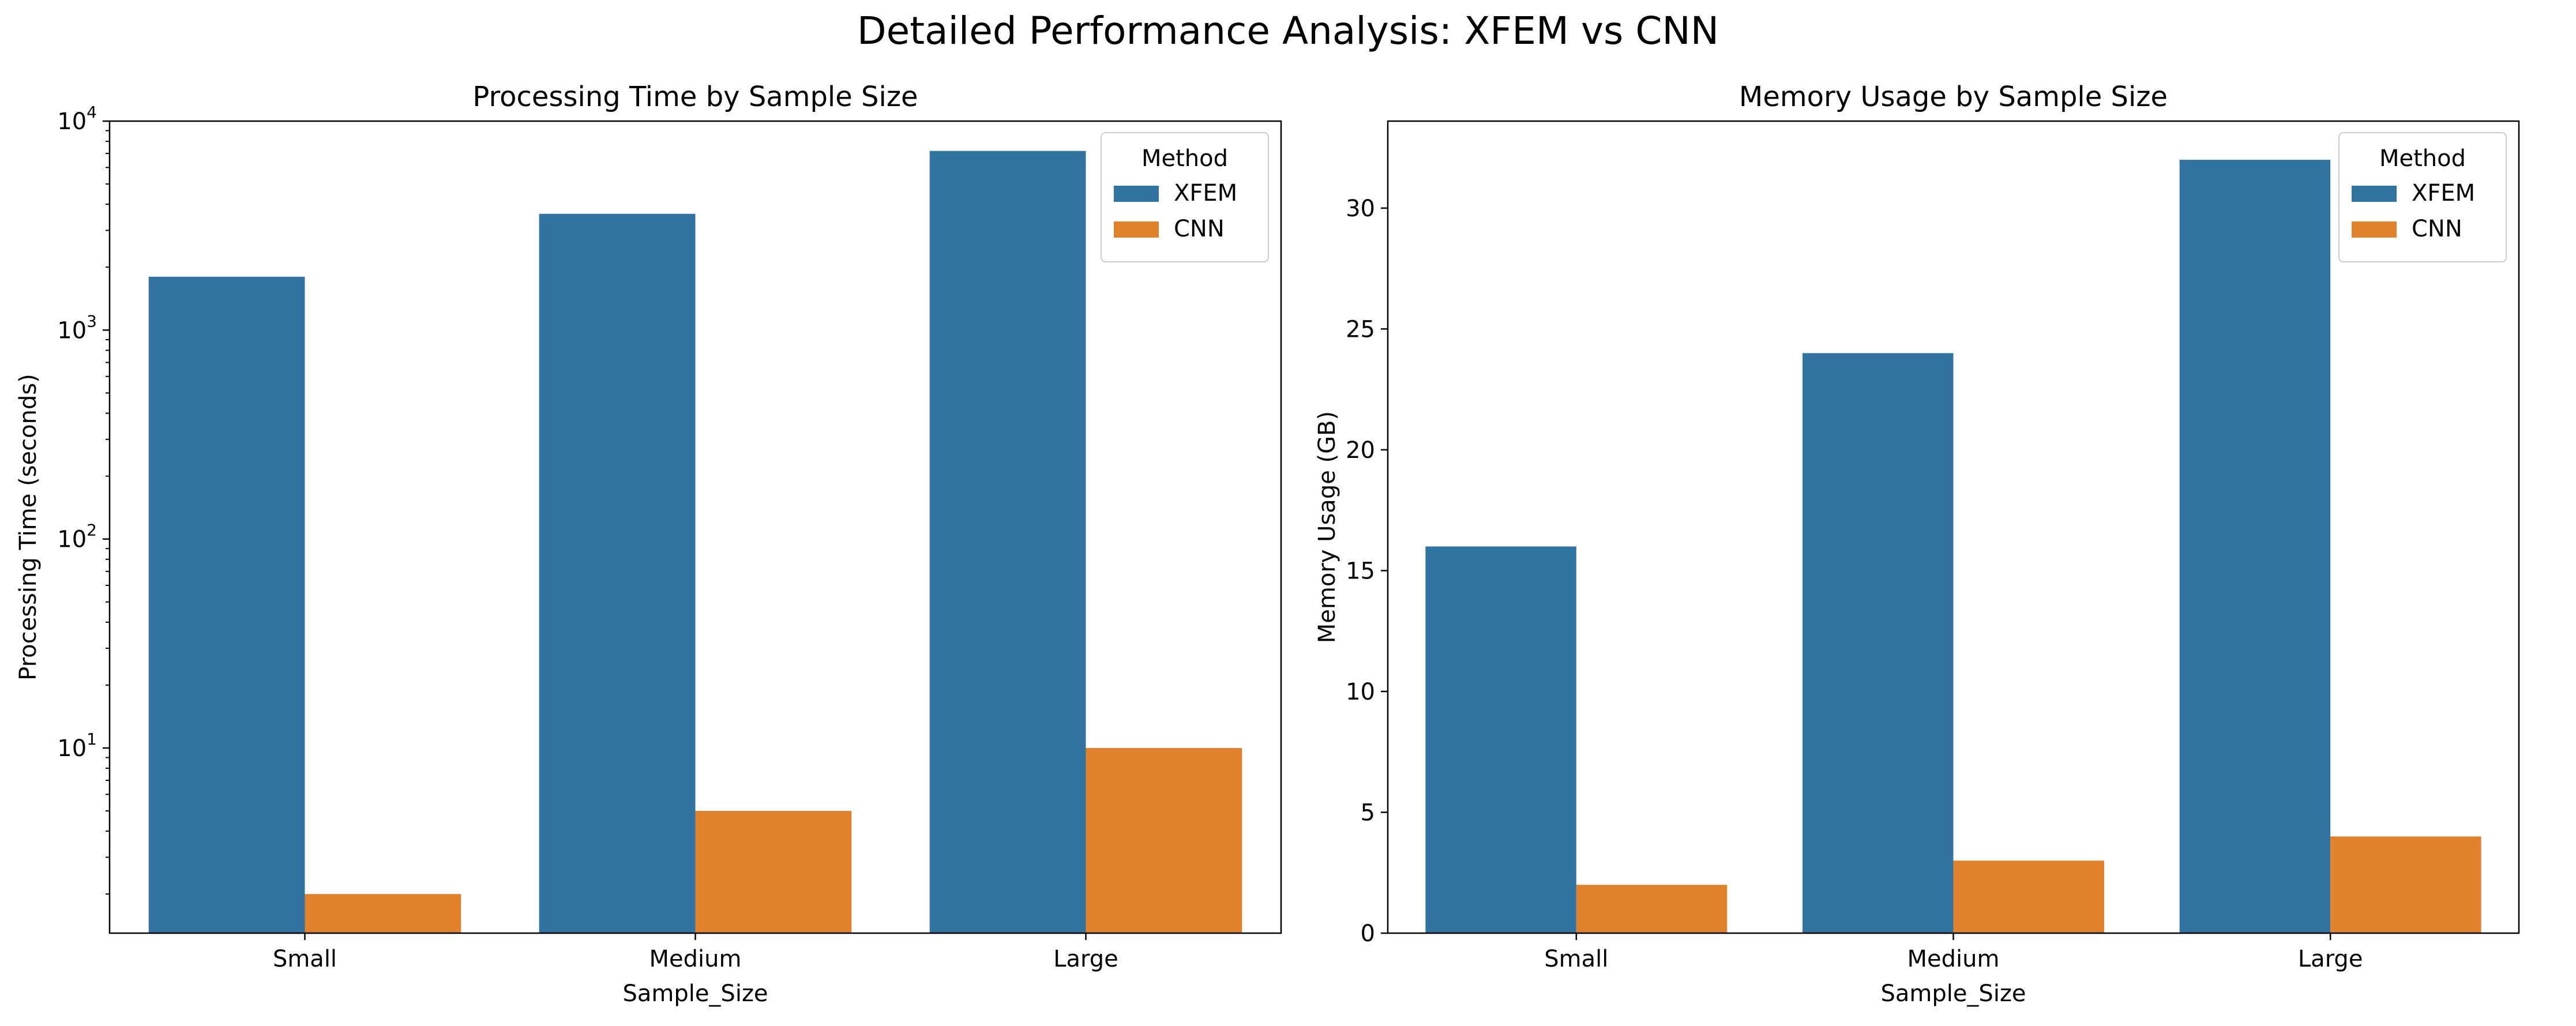 The height and width of the screenshot is (1026, 2576). Describe the element at coordinates (2255, 546) in the screenshot. I see `chart2-bar-xfem-large` at that location.